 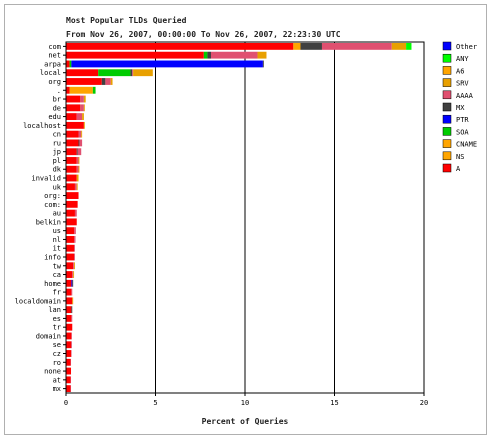 What do you see at coordinates (75, 239) in the screenshot?
I see `bar-segment-nl-AAAA` at bounding box center [75, 239].